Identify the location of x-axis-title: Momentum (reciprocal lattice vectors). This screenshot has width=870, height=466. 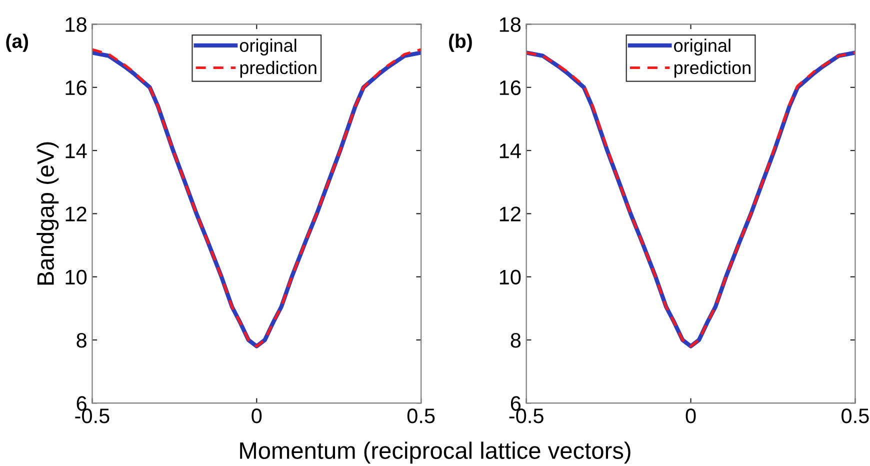
(435, 453).